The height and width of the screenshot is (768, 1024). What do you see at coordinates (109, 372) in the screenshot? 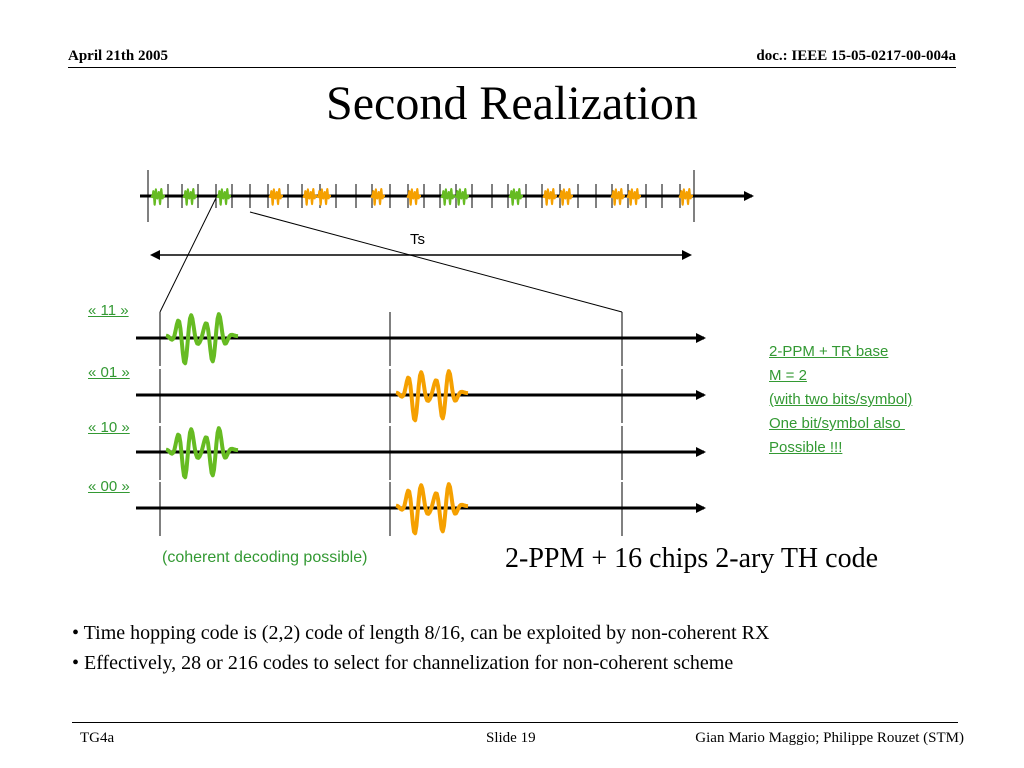
I see `symbol-label-01: « 01 »` at bounding box center [109, 372].